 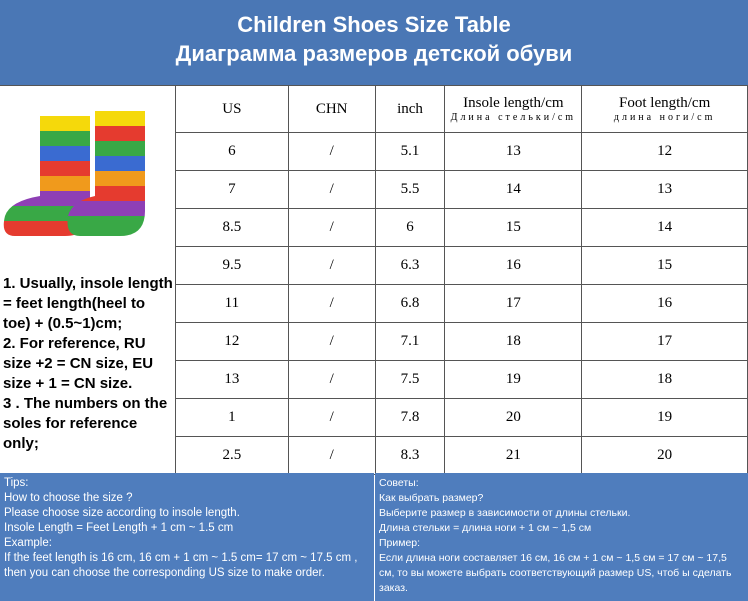 I want to click on cell: 6.8, so click(x=410, y=303).